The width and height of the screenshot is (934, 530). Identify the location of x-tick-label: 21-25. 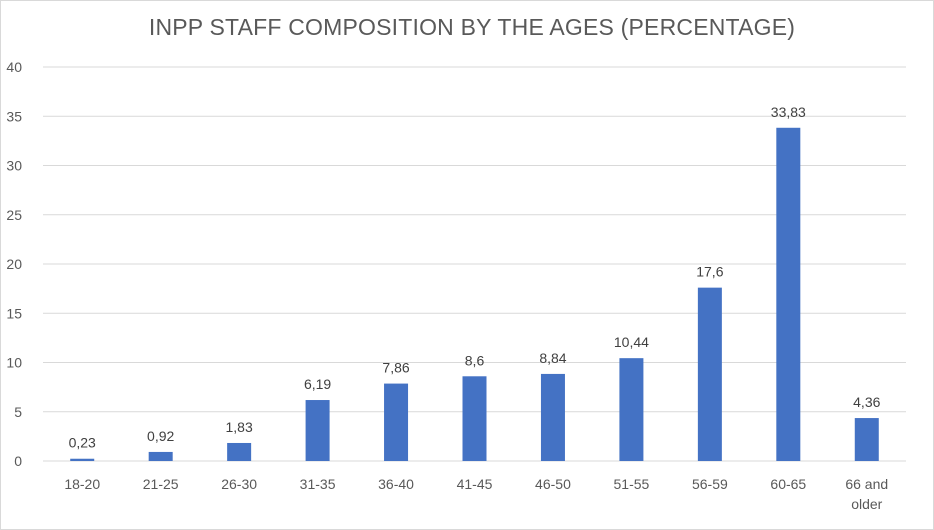
(161, 484).